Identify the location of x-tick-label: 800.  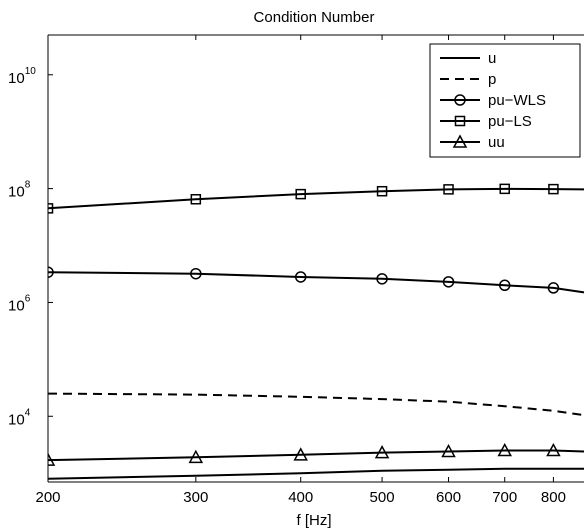
(553, 497).